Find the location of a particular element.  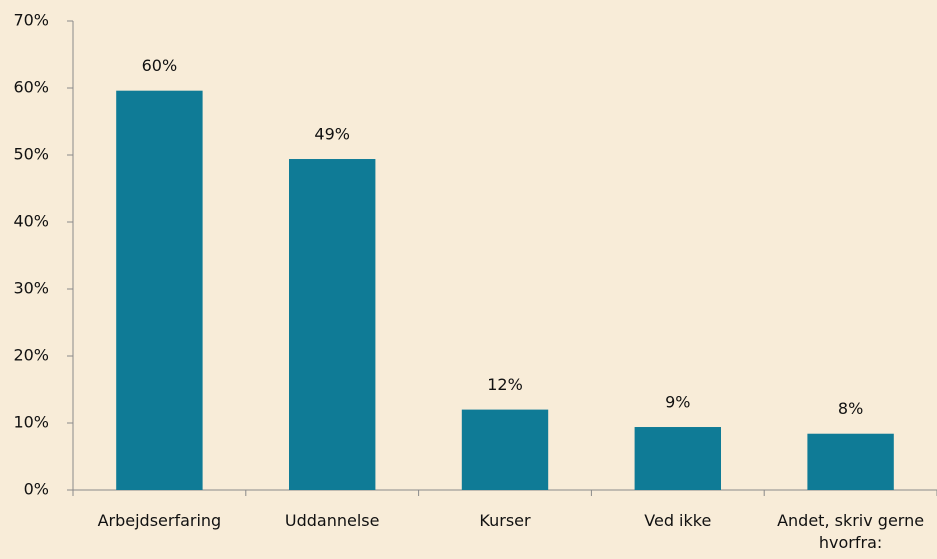

x-tick-label: Ved ikke is located at coordinates (678, 520).